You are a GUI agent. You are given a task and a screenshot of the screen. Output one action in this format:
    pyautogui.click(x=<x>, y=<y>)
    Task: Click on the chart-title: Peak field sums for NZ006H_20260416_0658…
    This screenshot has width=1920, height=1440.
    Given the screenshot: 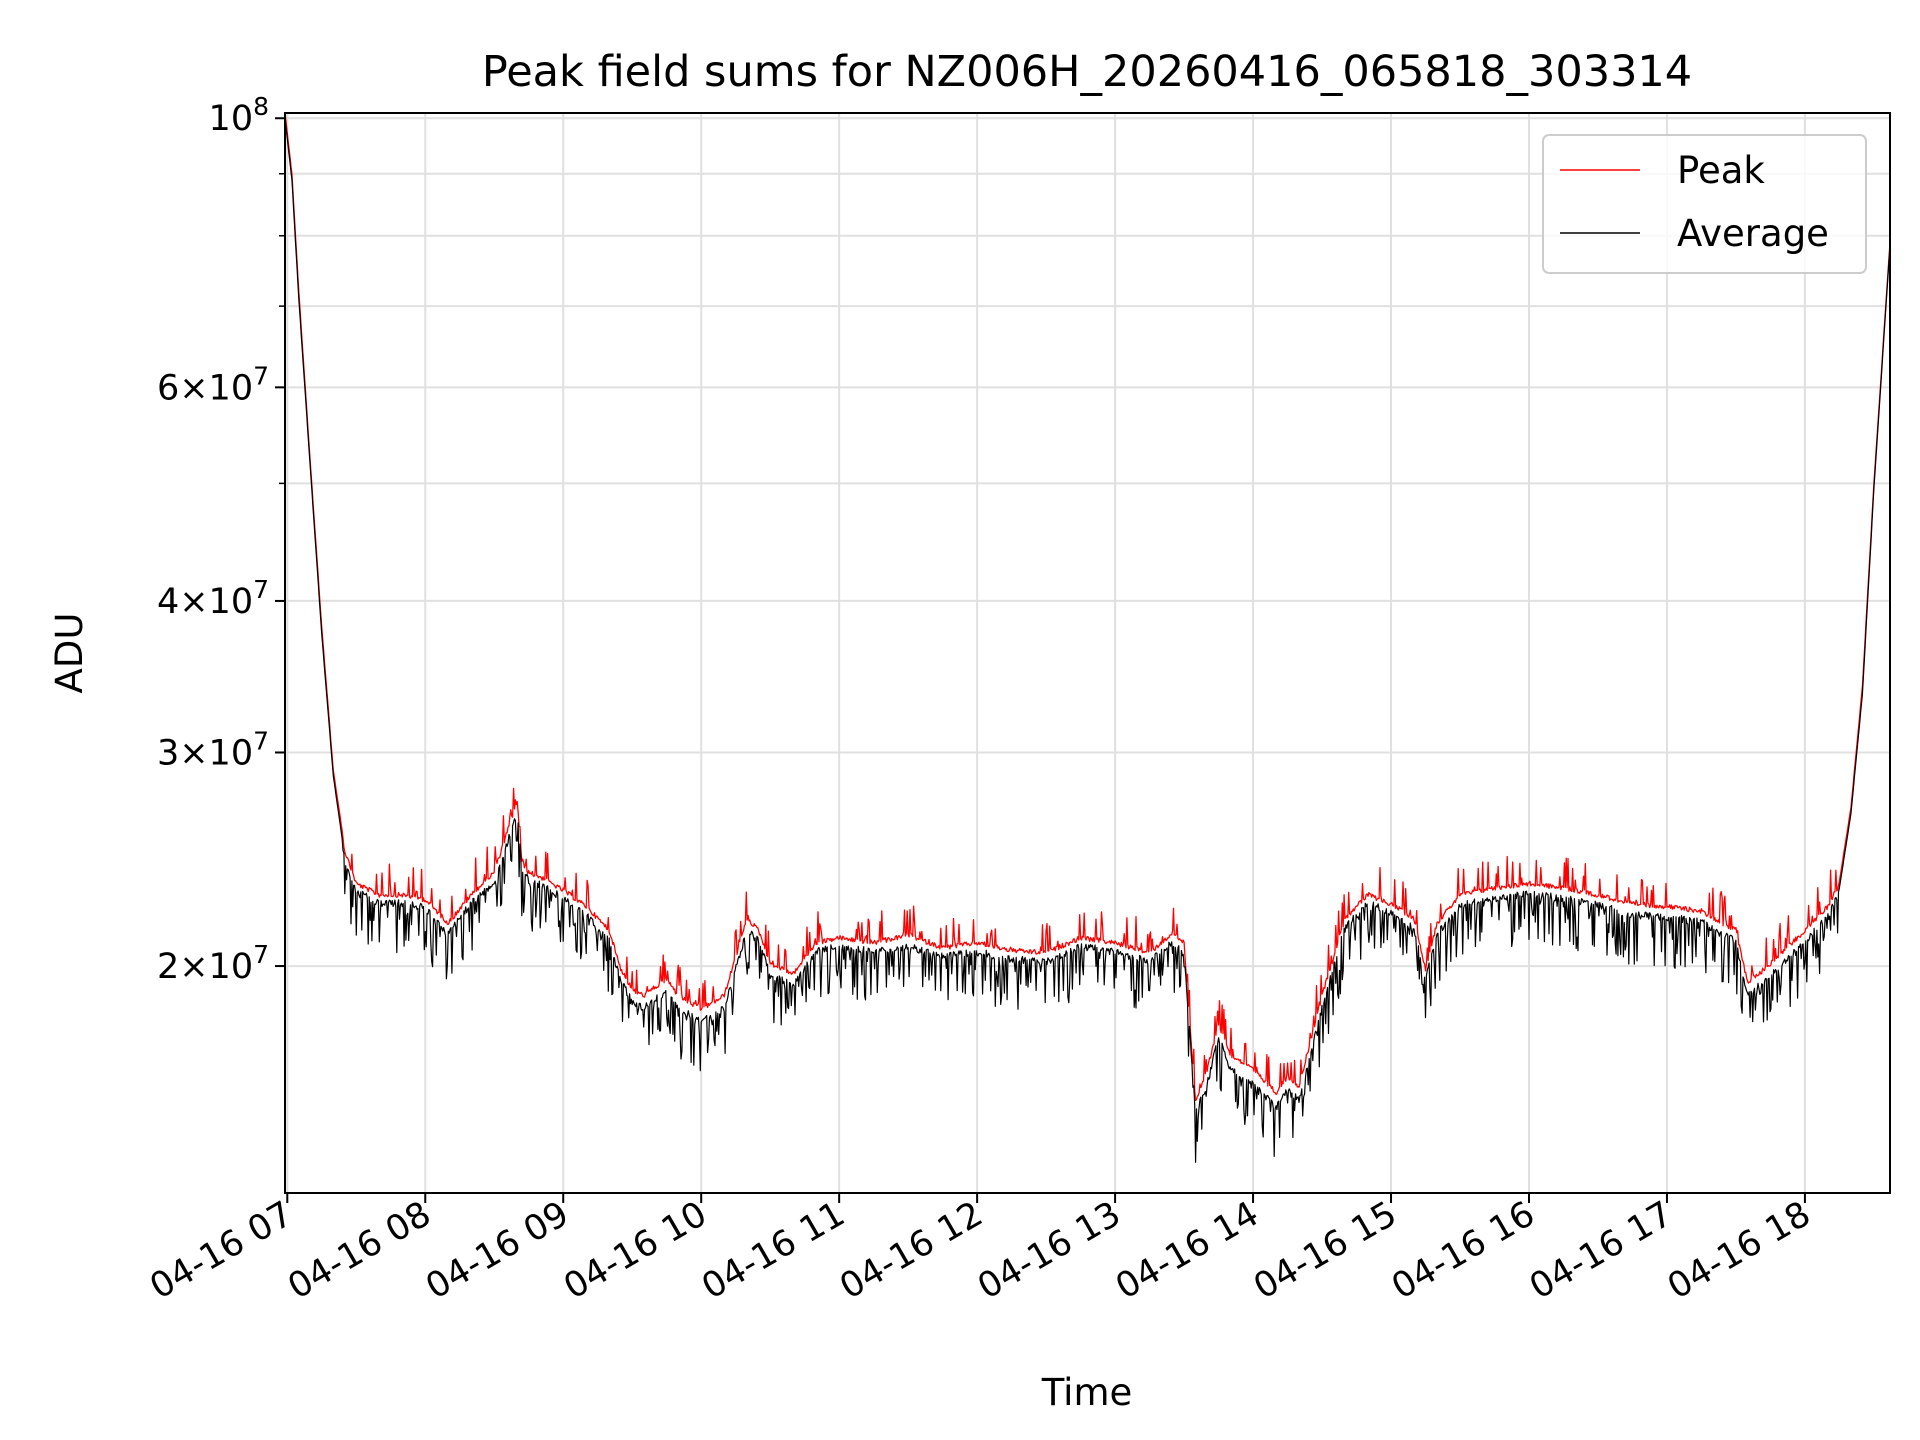 What is the action you would take?
    pyautogui.click(x=1087, y=72)
    